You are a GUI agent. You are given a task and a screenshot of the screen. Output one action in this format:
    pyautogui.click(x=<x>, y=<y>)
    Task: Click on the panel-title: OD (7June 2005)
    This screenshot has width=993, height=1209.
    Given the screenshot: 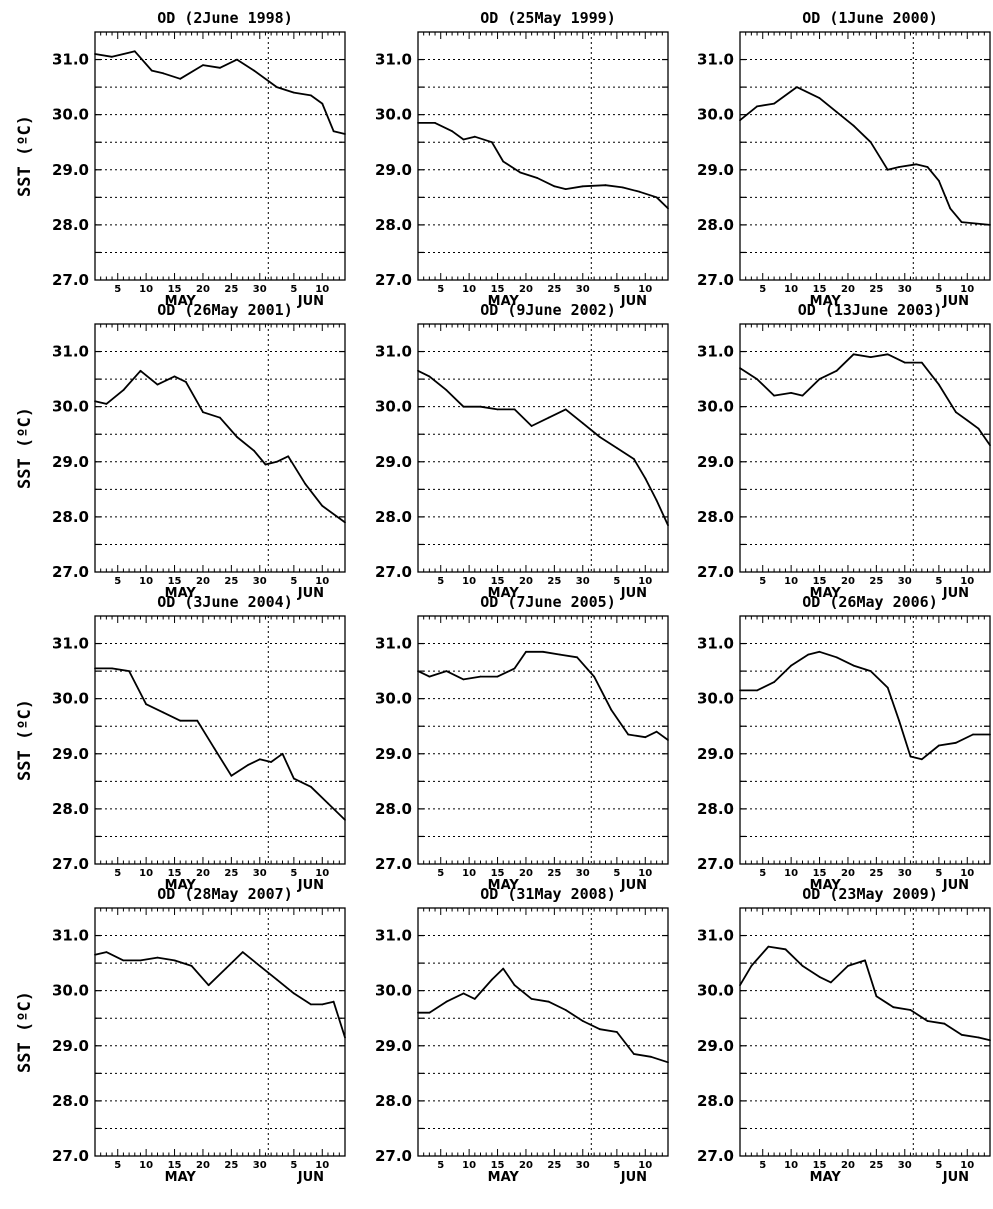 What is the action you would take?
    pyautogui.click(x=547, y=602)
    